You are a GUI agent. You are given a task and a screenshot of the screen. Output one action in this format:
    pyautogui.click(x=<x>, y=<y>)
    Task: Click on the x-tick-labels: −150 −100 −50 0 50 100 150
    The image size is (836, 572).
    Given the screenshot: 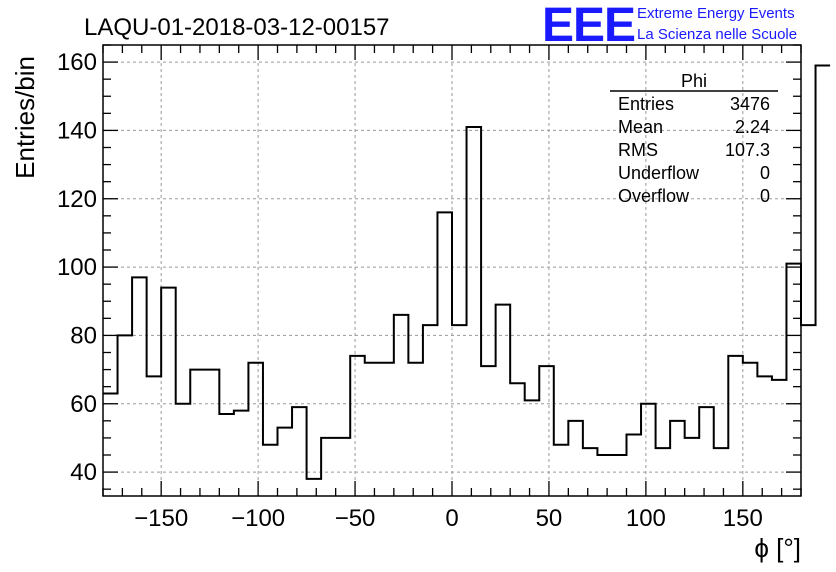 What is the action you would take?
    pyautogui.click(x=448, y=518)
    